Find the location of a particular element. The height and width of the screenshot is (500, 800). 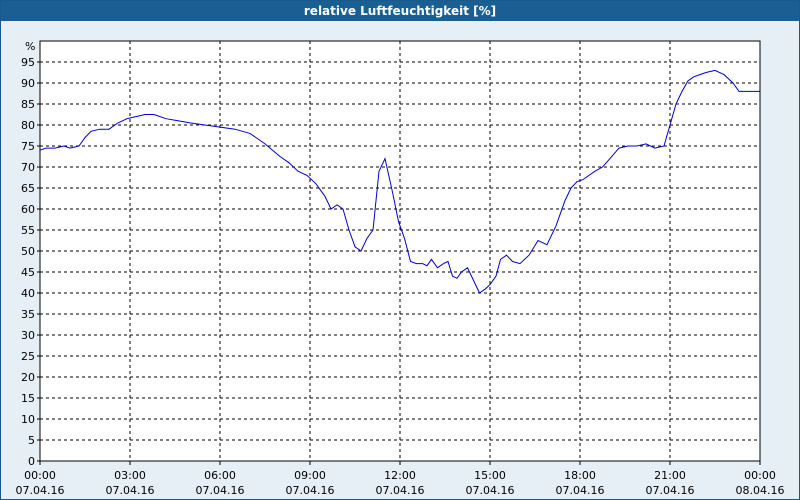

y-tick-label: 35 is located at coordinates (28, 314).